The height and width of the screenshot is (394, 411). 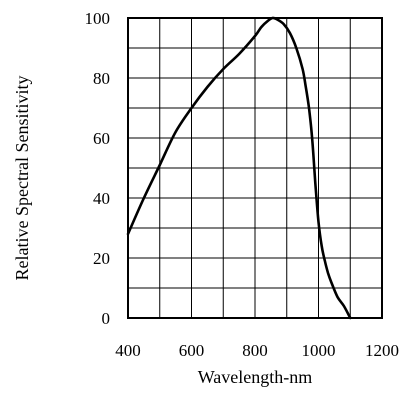 I want to click on y-tick-labels: 0 20 40 60 80 100, so click(x=98, y=168).